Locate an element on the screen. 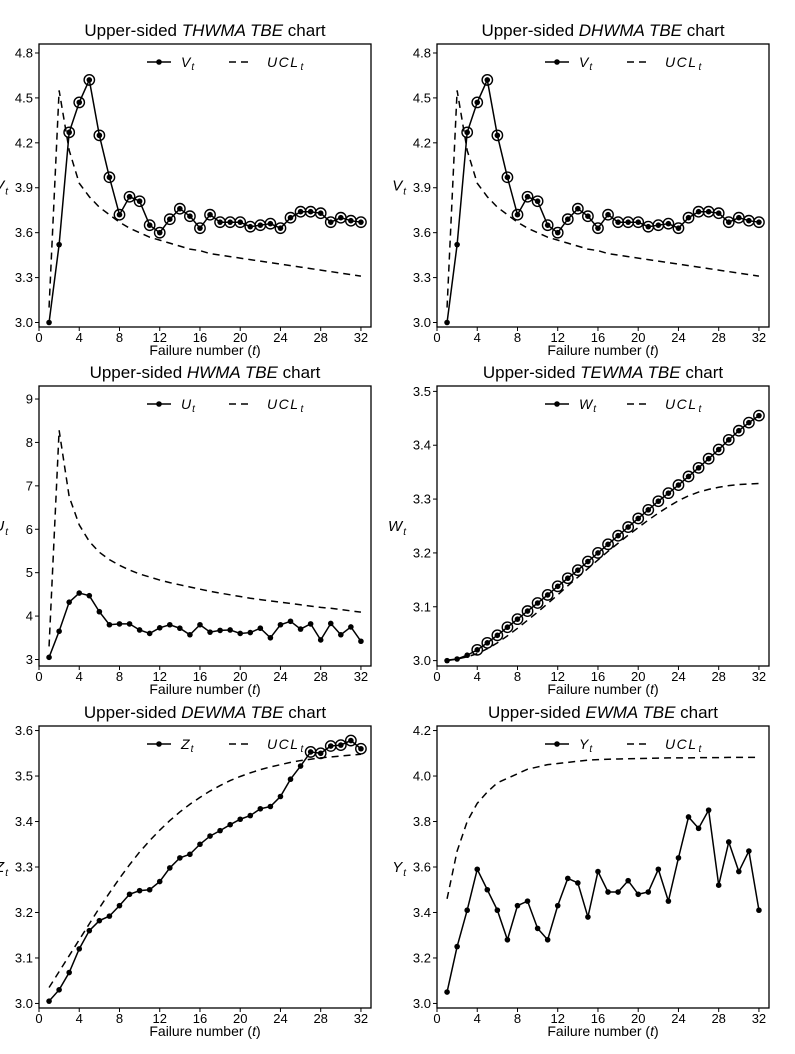 The height and width of the screenshot is (1054, 795). legend-statistic-subscript: t is located at coordinates (591, 67).